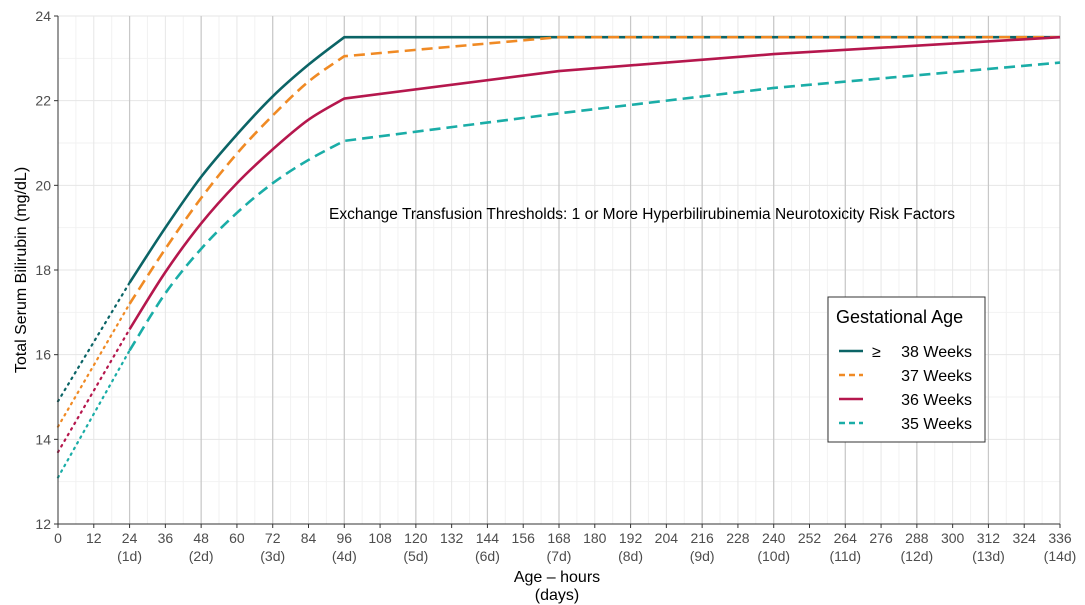 This screenshot has height=605, width=1085. Describe the element at coordinates (702, 538) in the screenshot. I see `x-tick-label: 216` at that location.